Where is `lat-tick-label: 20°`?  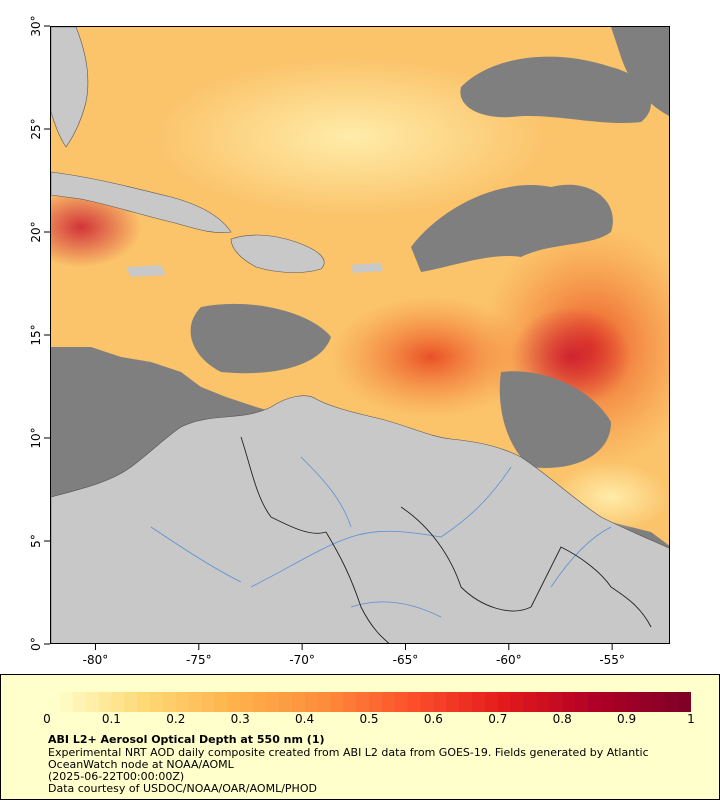 lat-tick-label: 20° is located at coordinates (36, 231).